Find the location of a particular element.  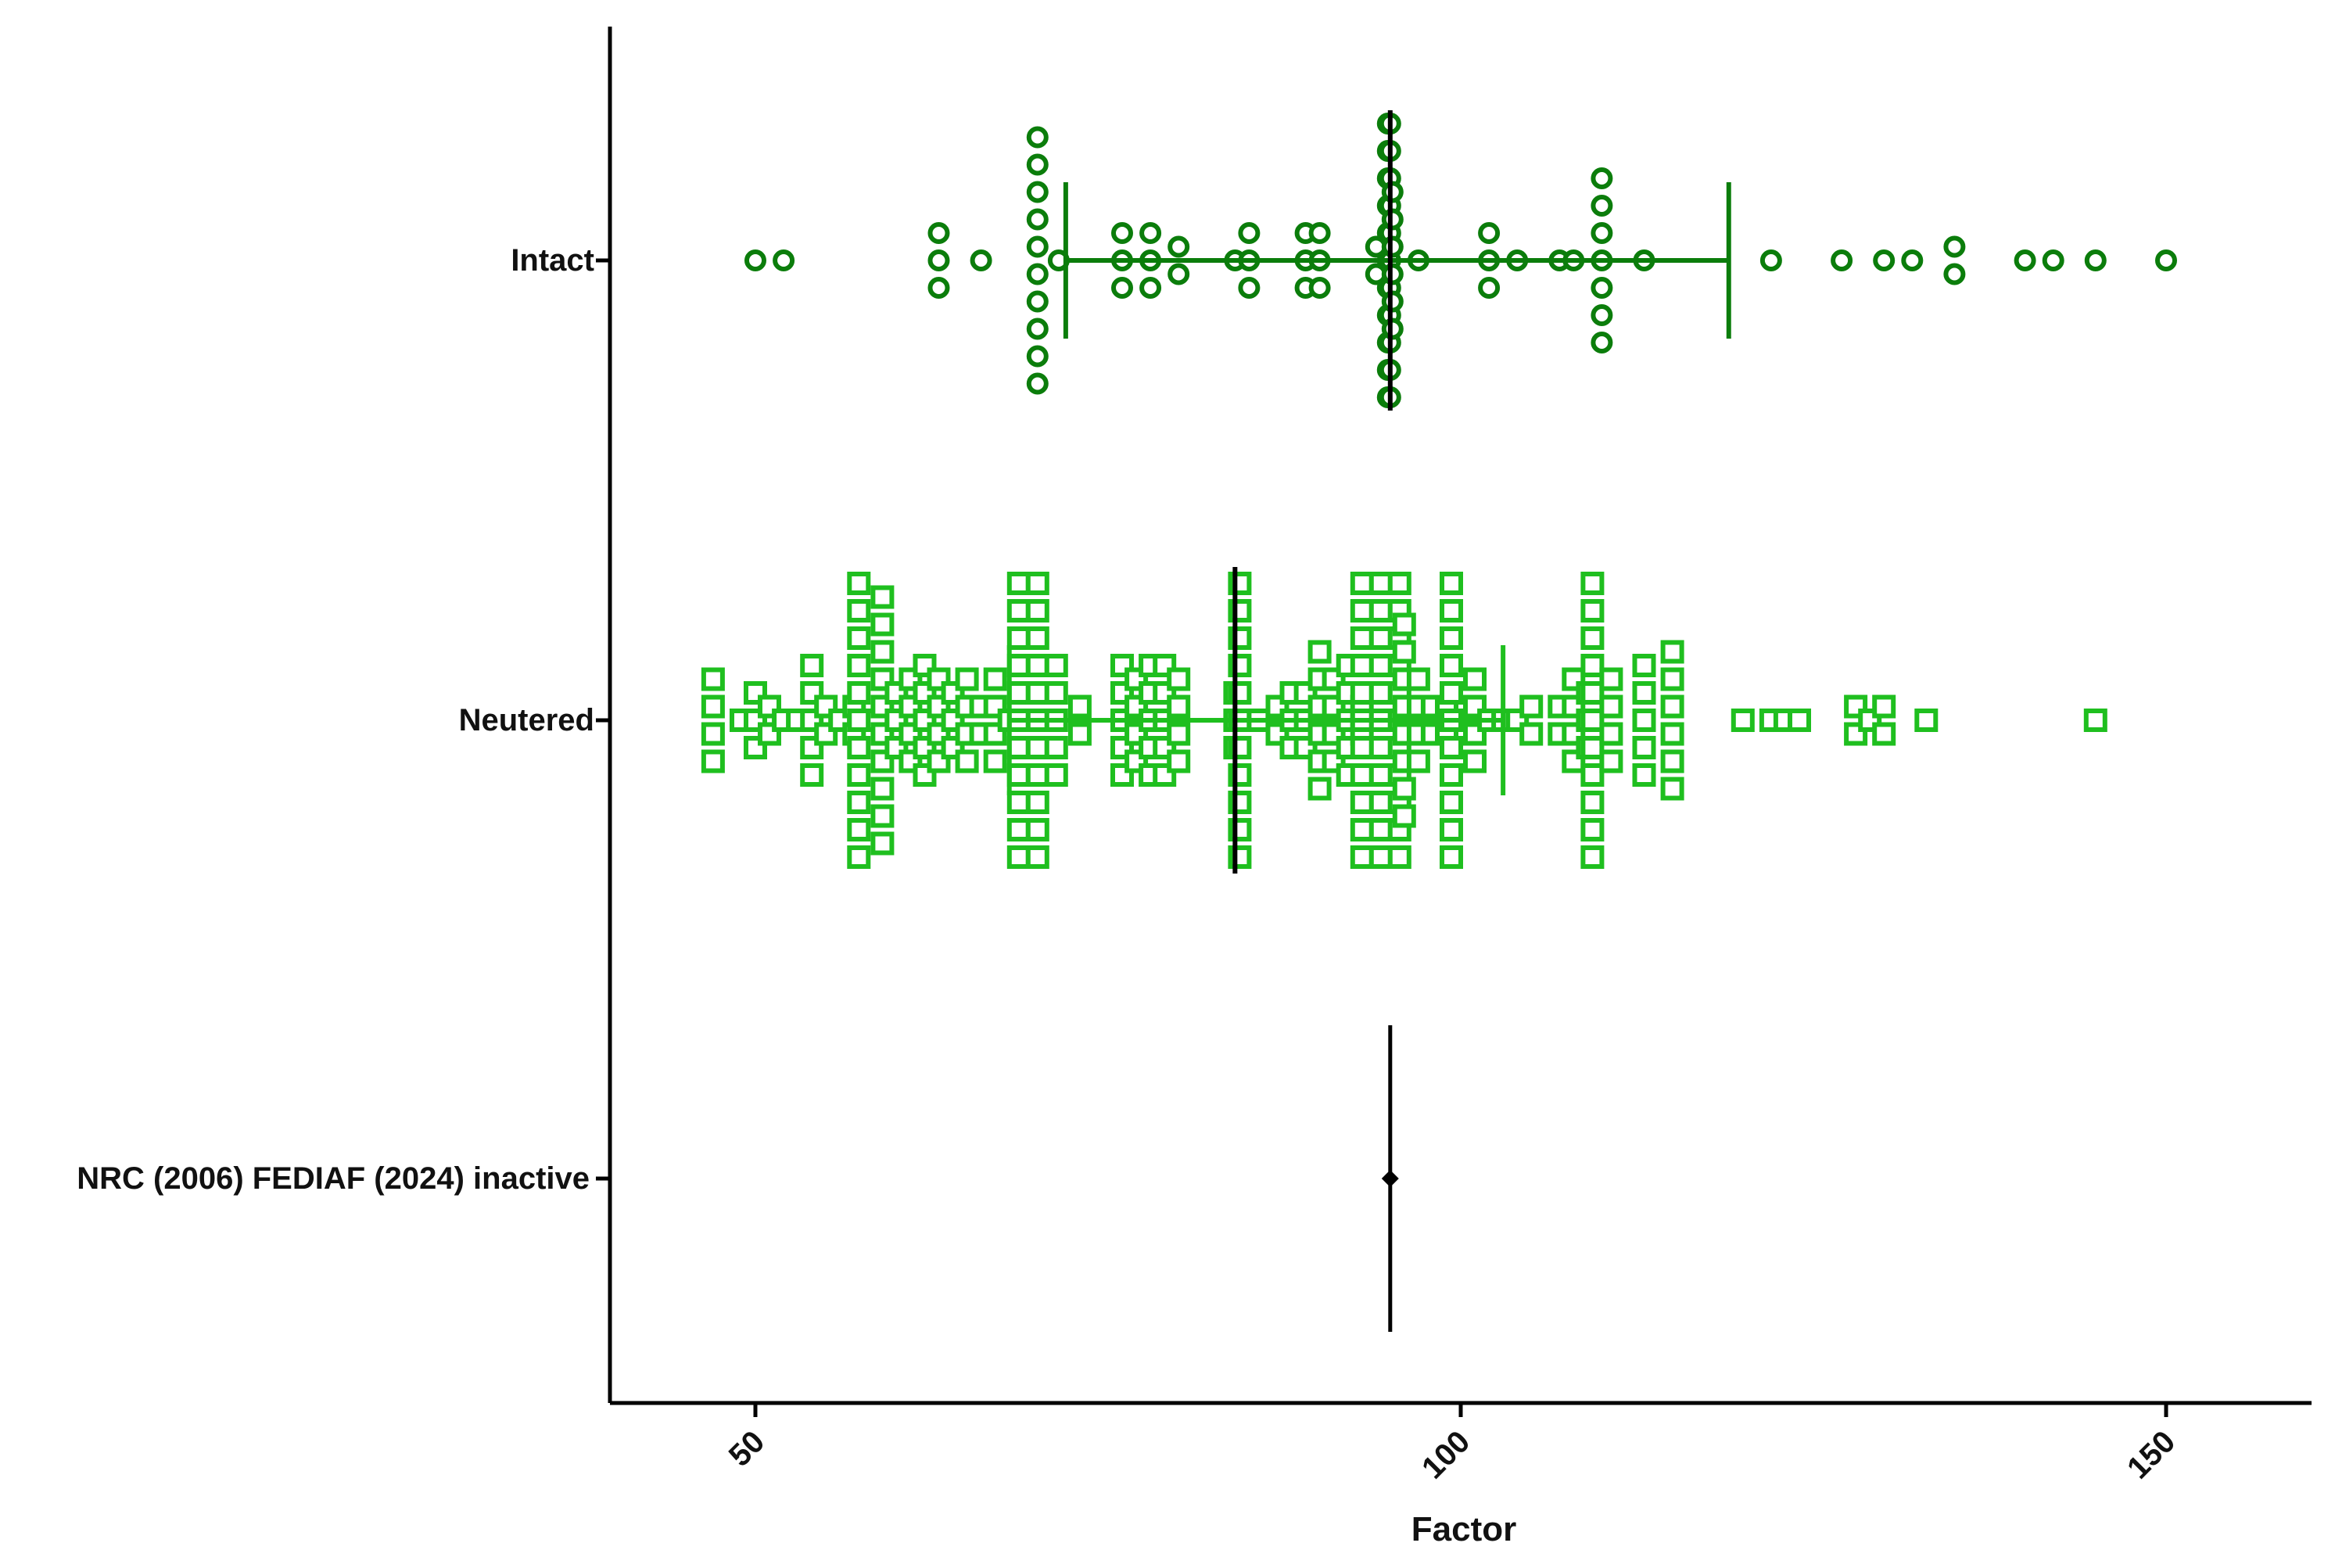

x-tick-label-50: 50 is located at coordinates (748, 1448).